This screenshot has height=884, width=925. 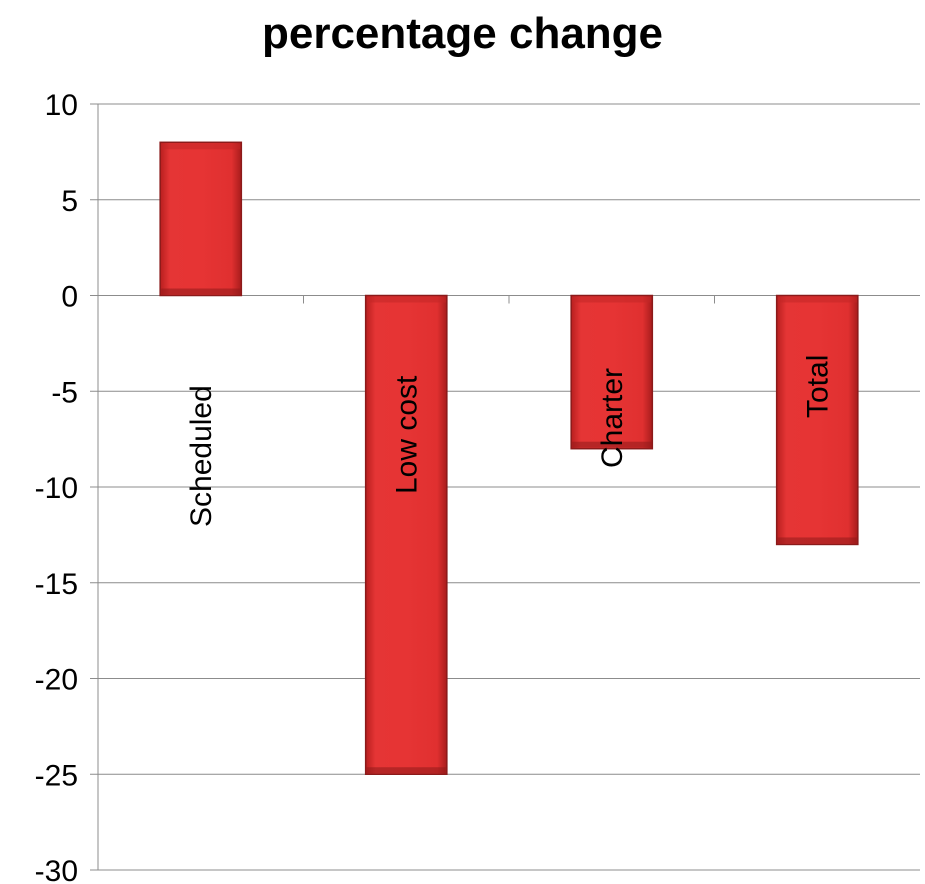 I want to click on bar-scheduled, so click(x=201, y=219).